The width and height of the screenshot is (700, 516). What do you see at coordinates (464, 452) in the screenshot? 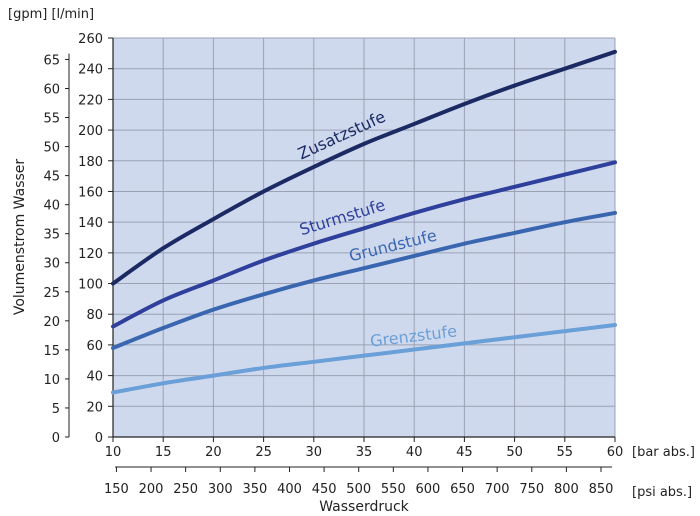
I see `x-tick-label: 45` at bounding box center [464, 452].